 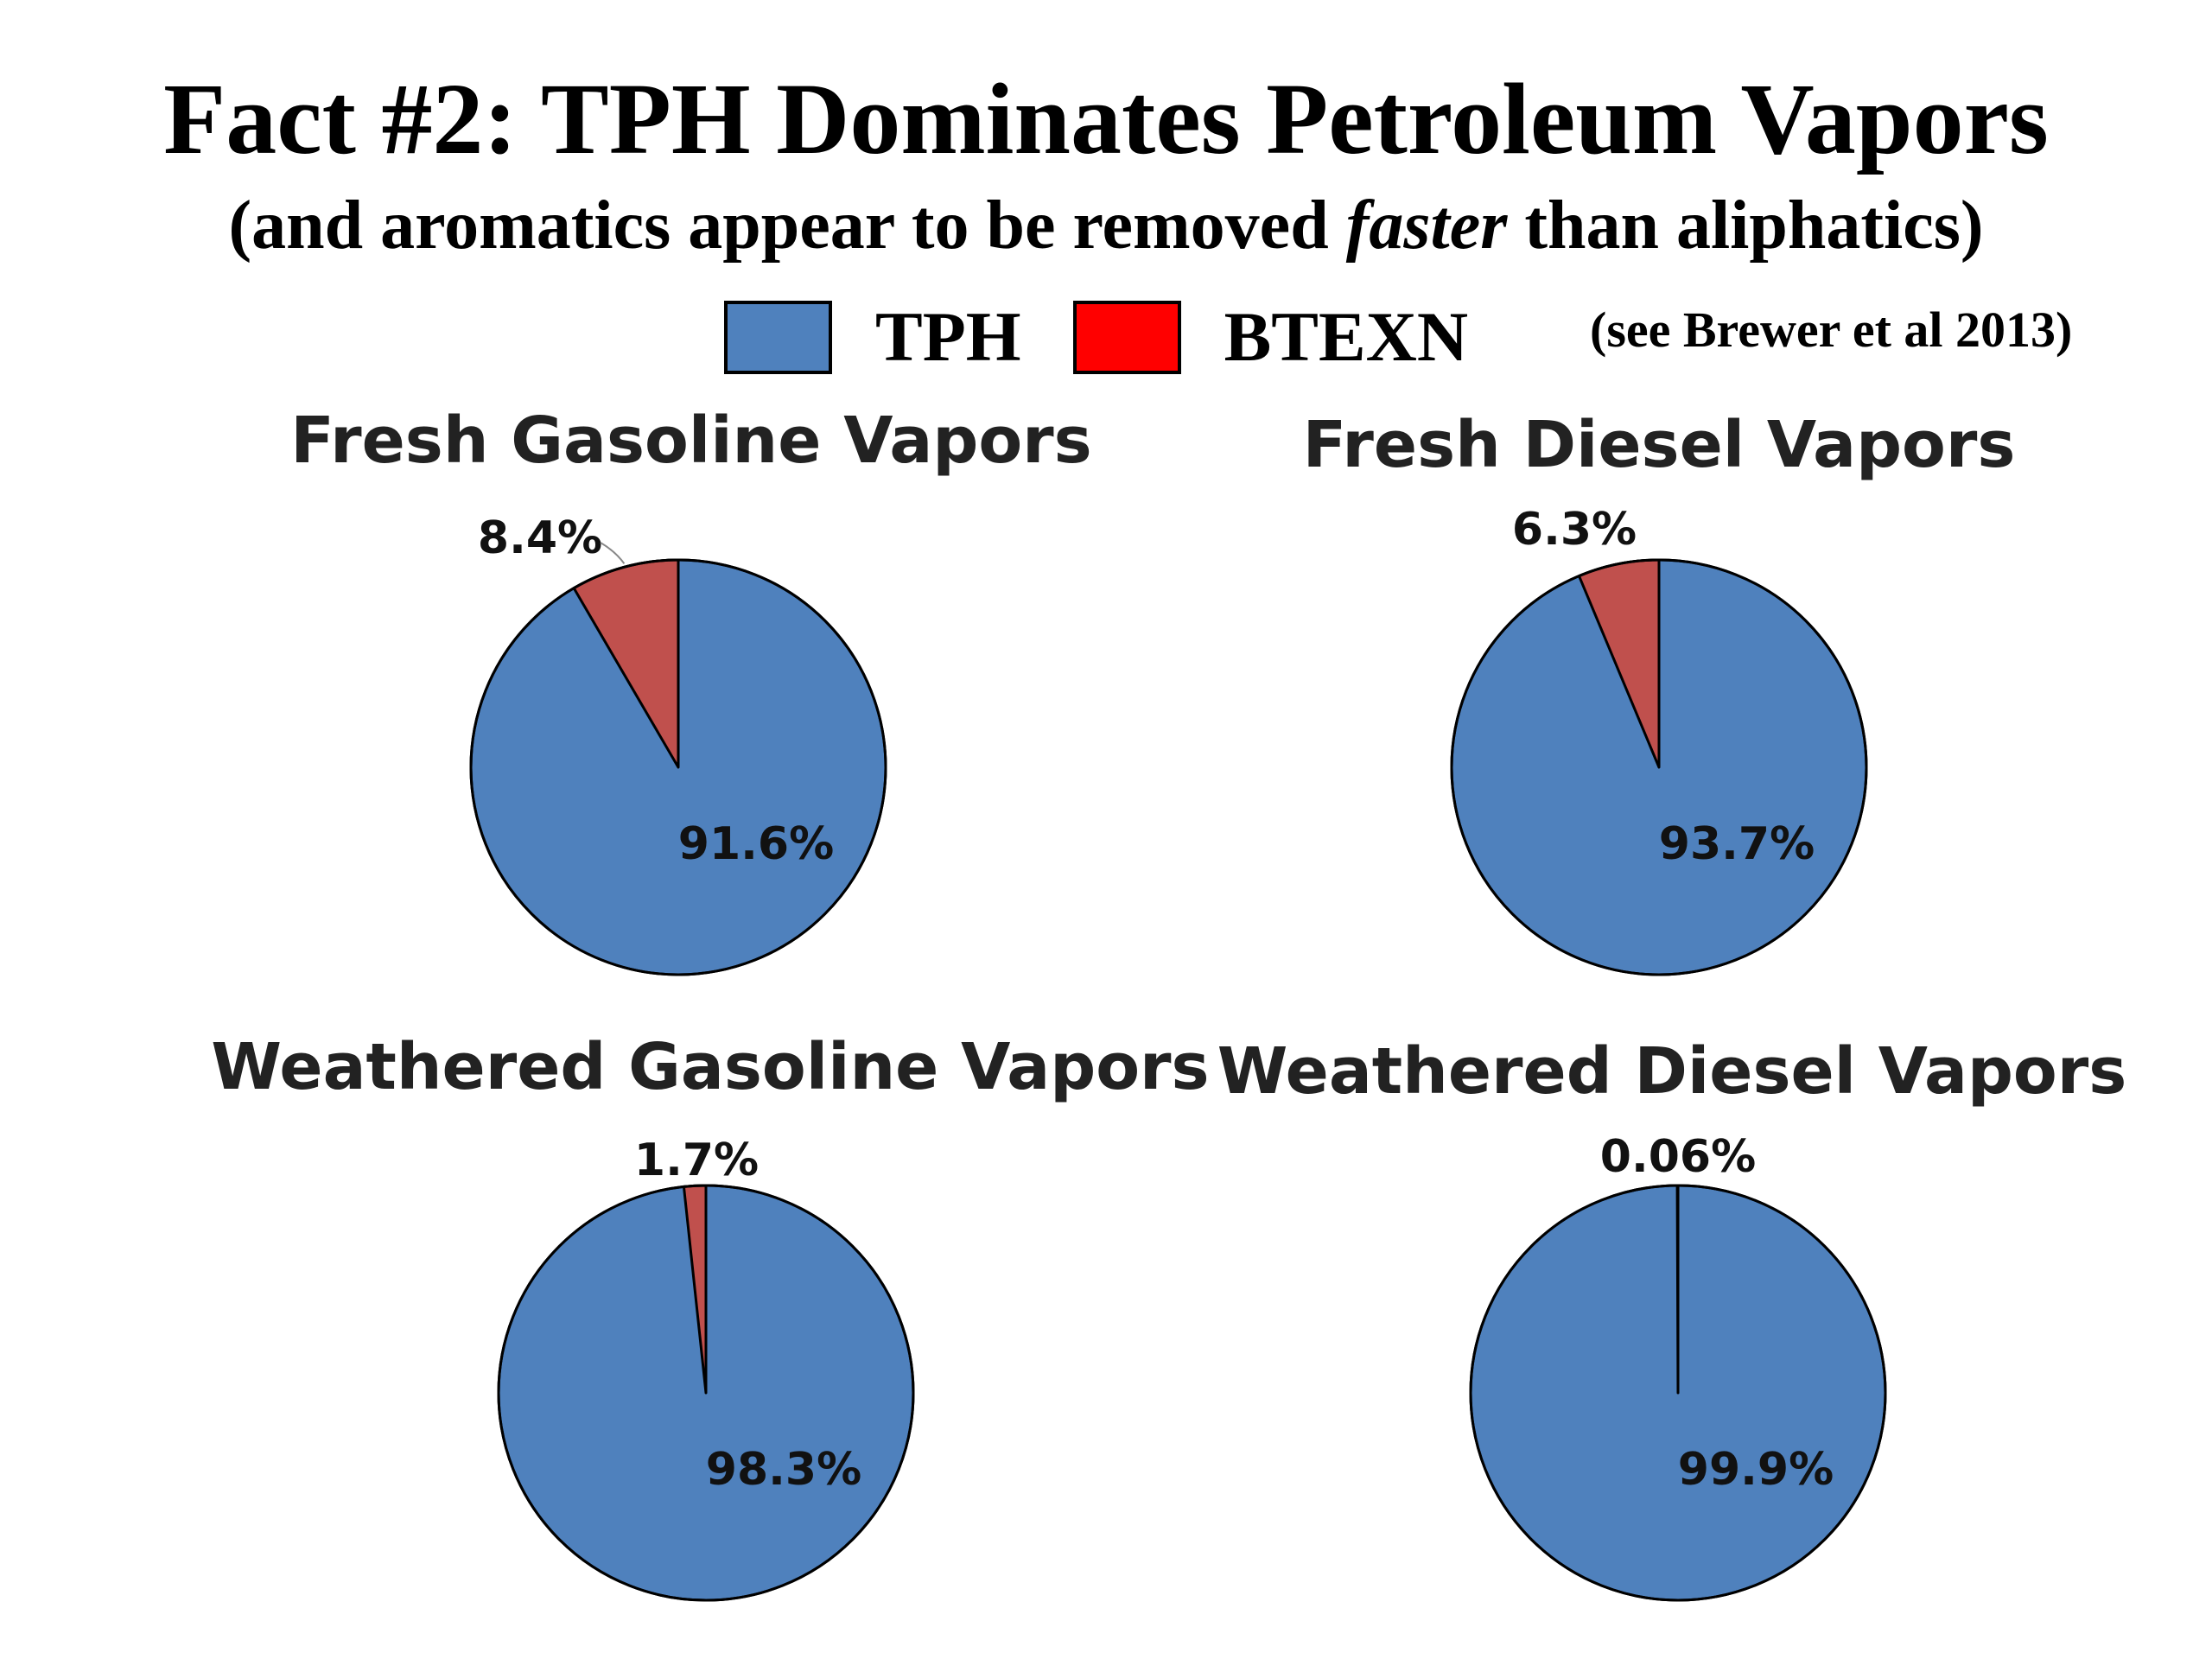 I want to click on leader-line-fresh-gasoline-vapors, so click(x=613, y=553).